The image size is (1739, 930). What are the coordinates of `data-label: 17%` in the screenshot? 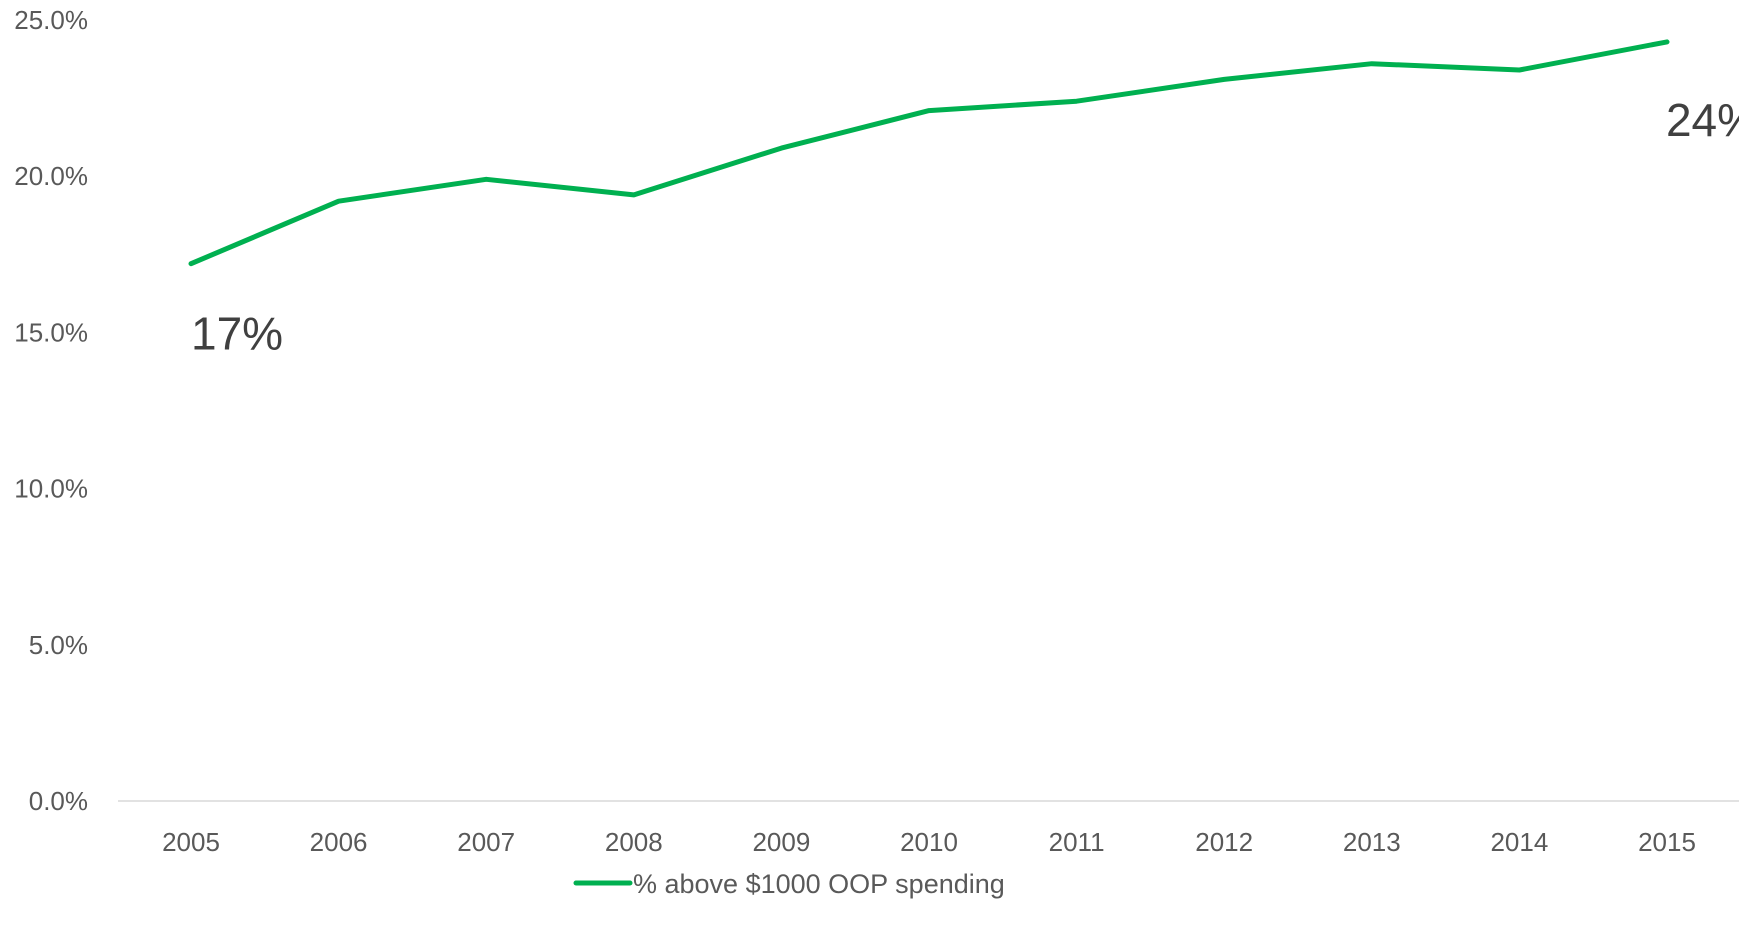 It's located at (237, 334).